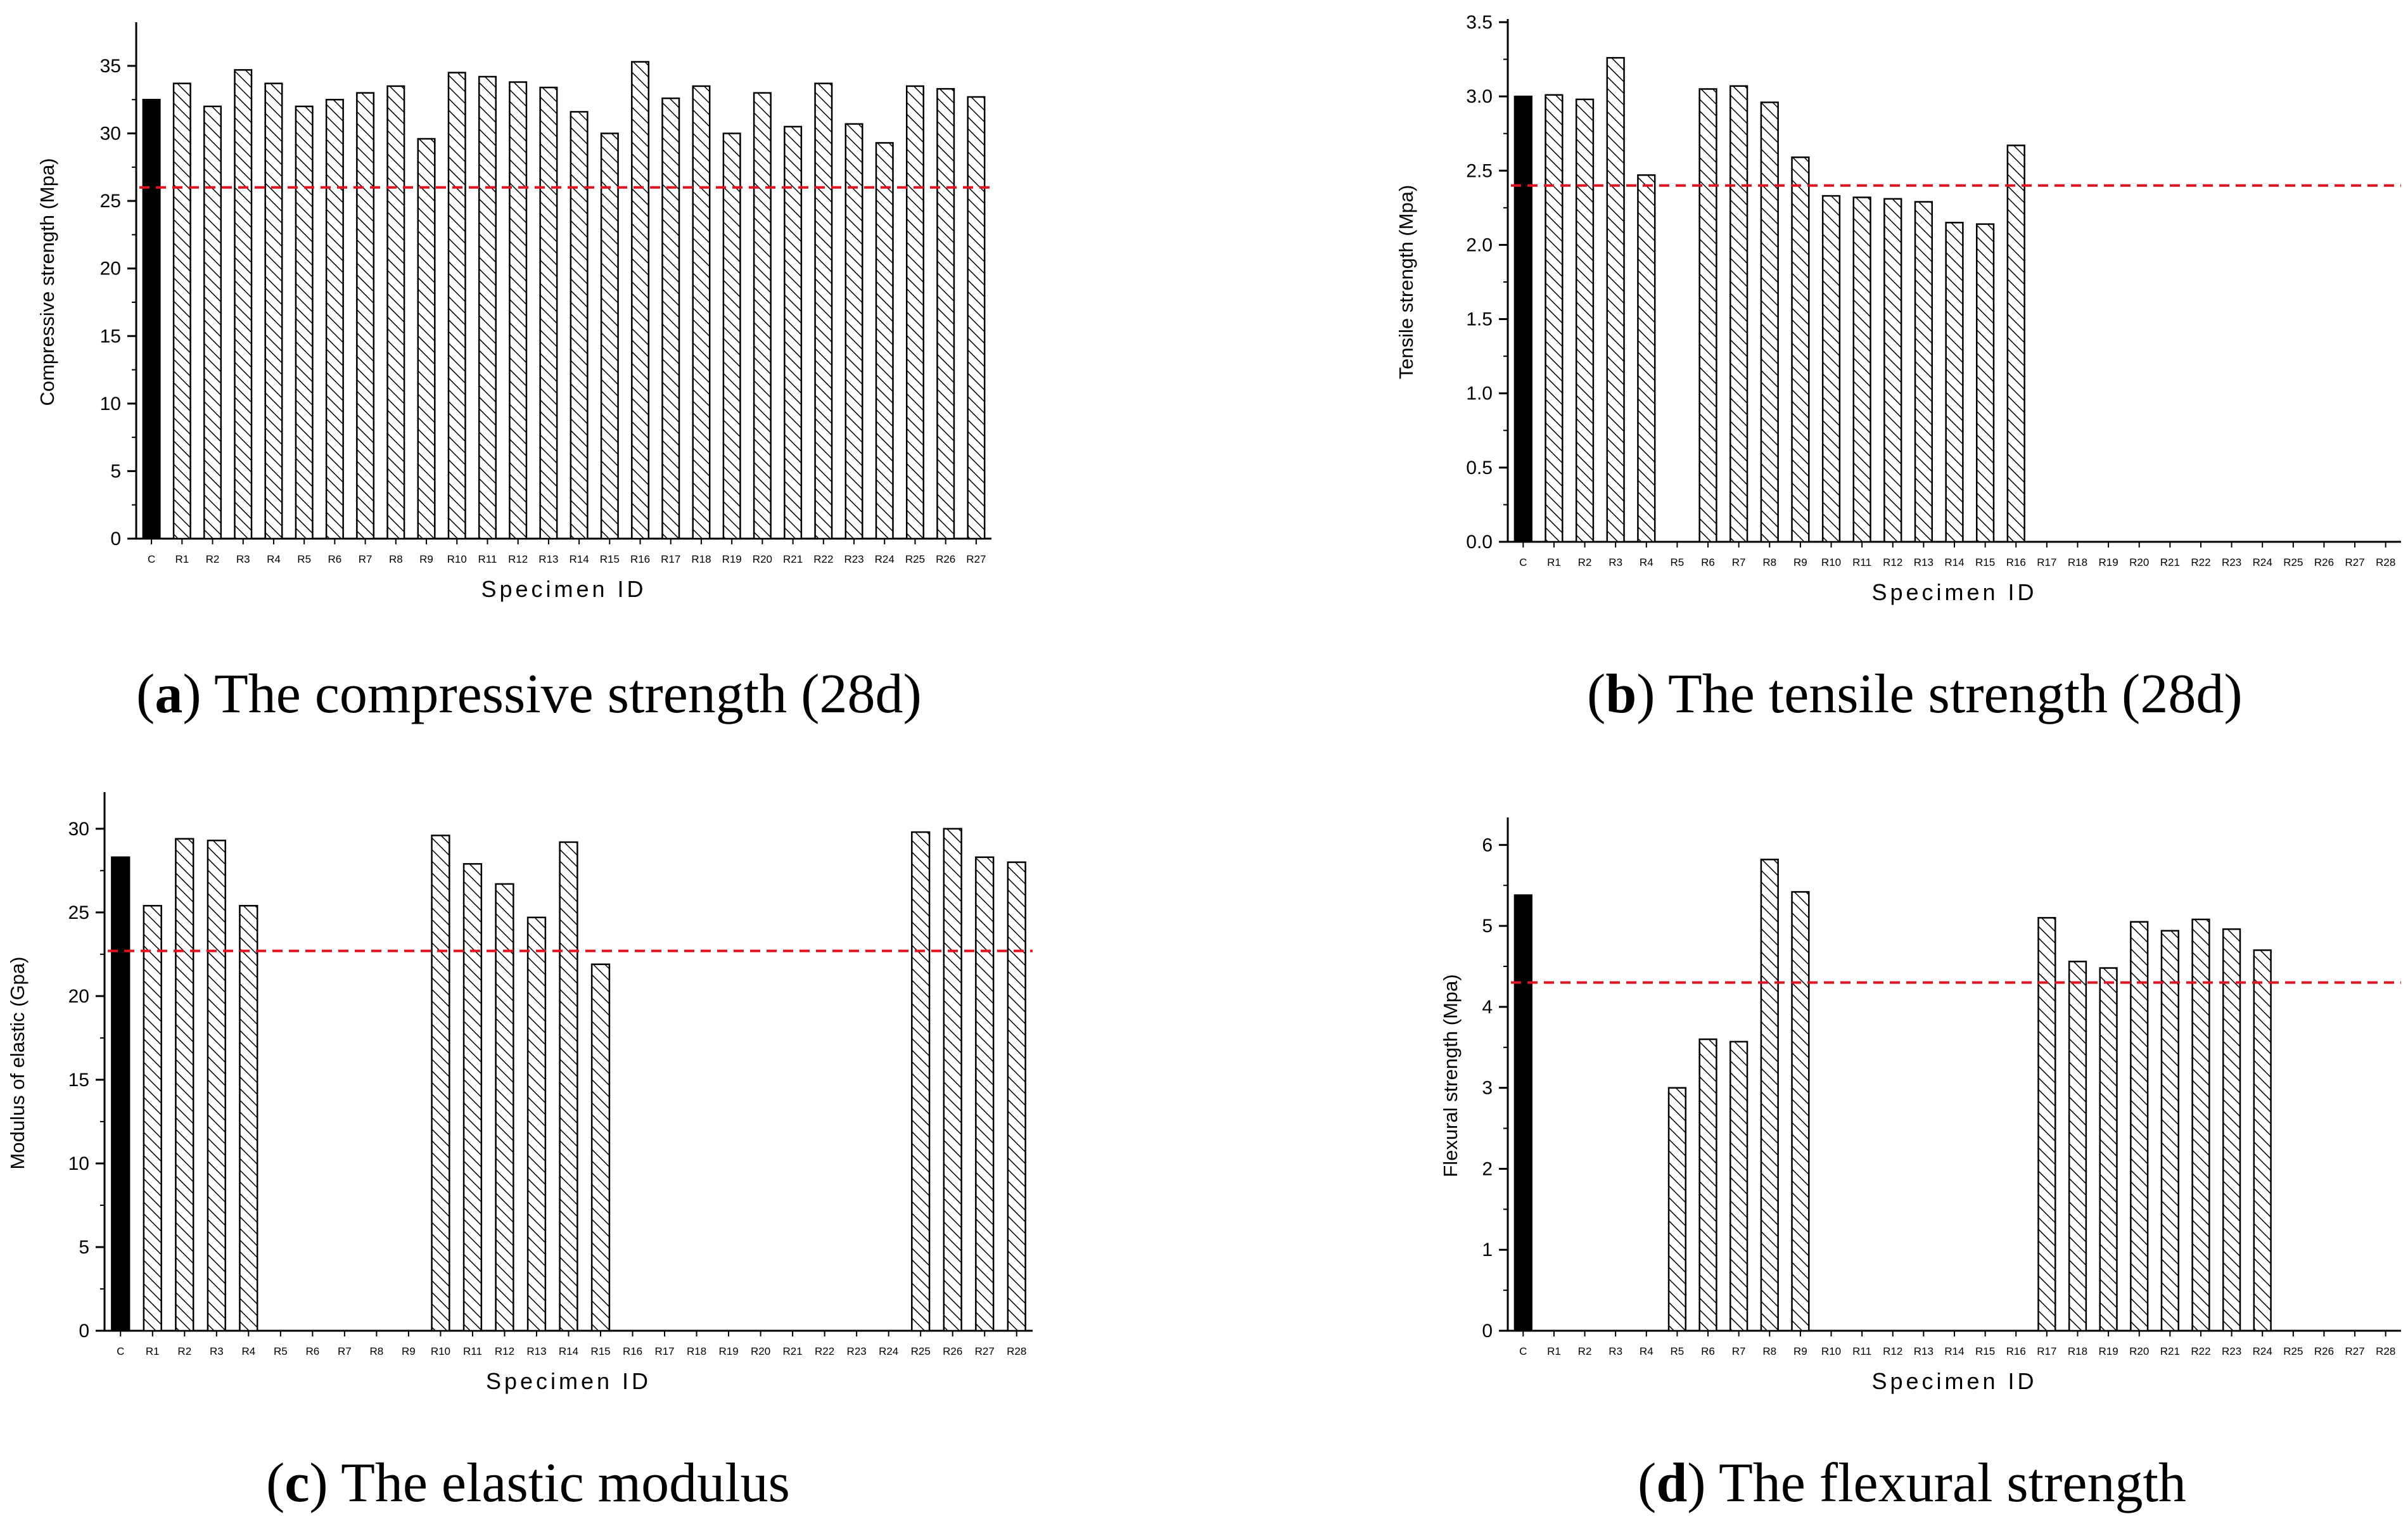 The width and height of the screenshot is (2408, 1531). Describe the element at coordinates (1488, 1331) in the screenshot. I see `y-tick-label: 0` at that location.